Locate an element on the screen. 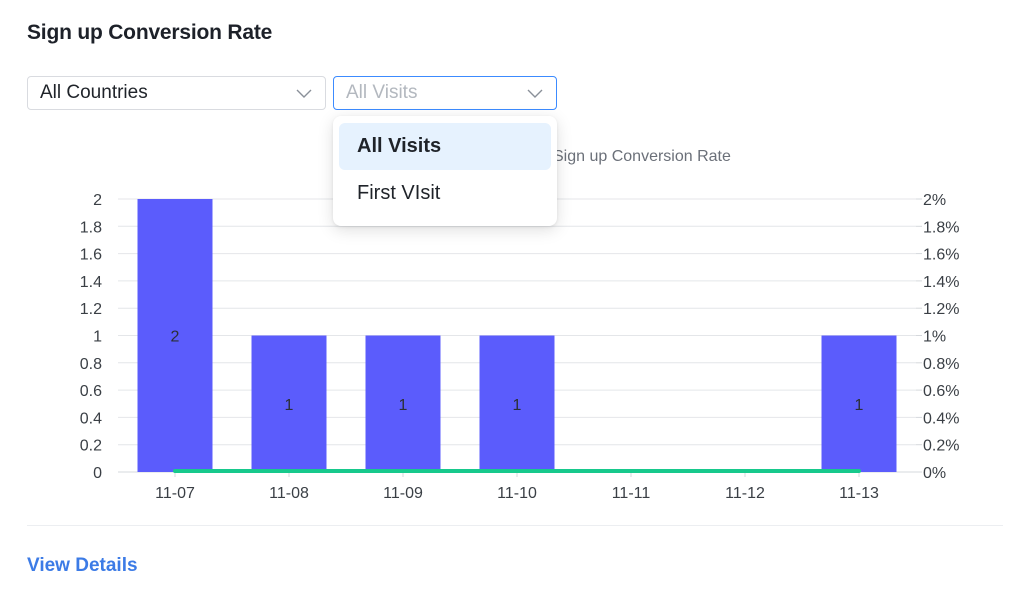  dropdown-option-first-visit: First VIsit is located at coordinates (399, 193).